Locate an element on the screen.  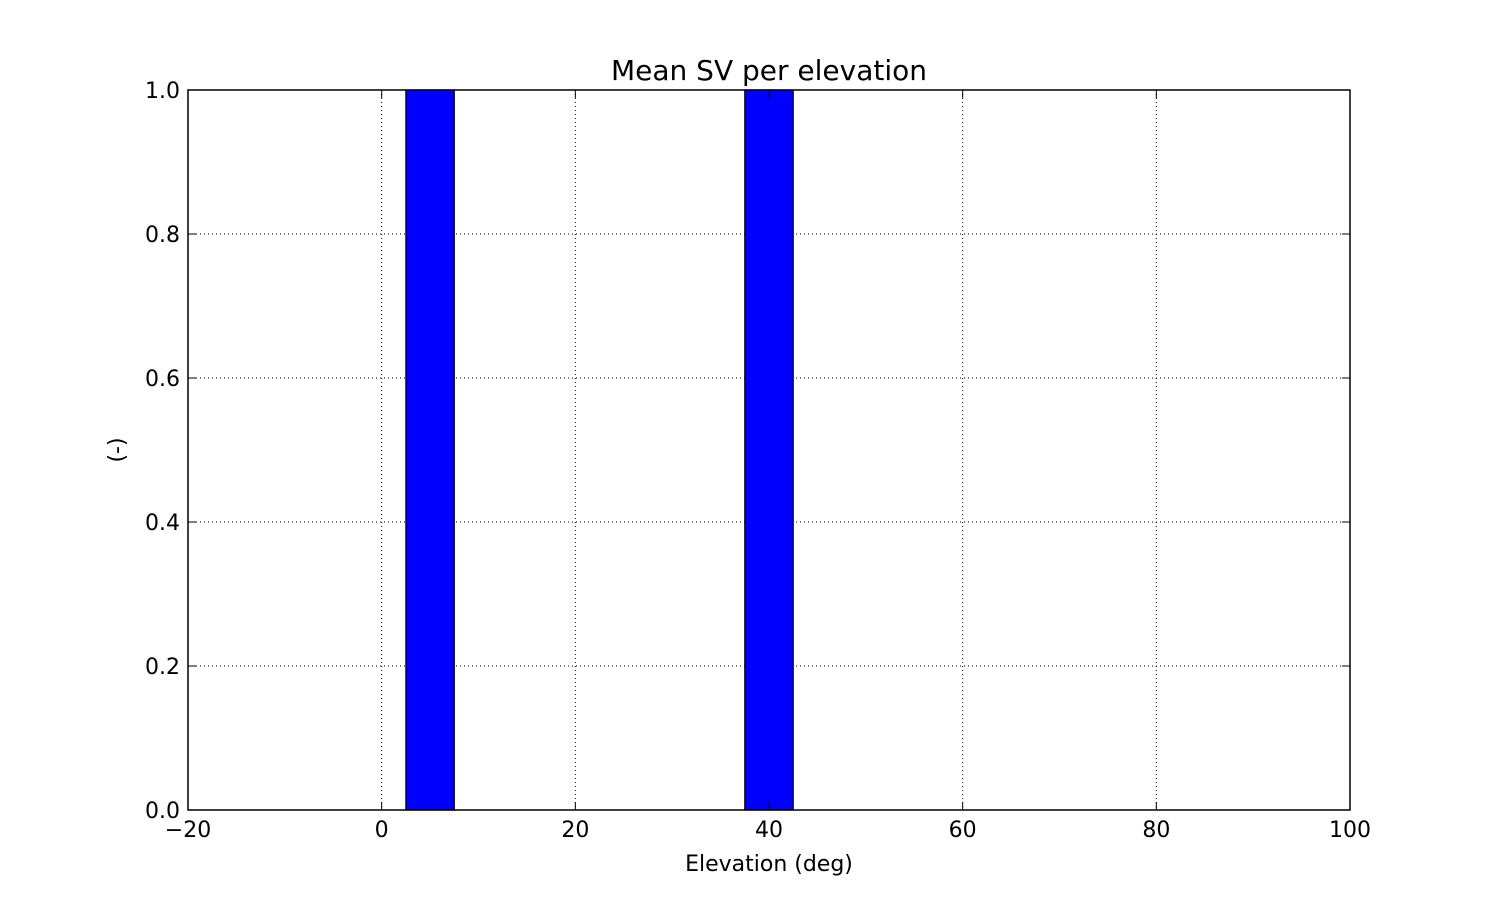
x-axis-label: Elevation (deg) is located at coordinates (769, 864).